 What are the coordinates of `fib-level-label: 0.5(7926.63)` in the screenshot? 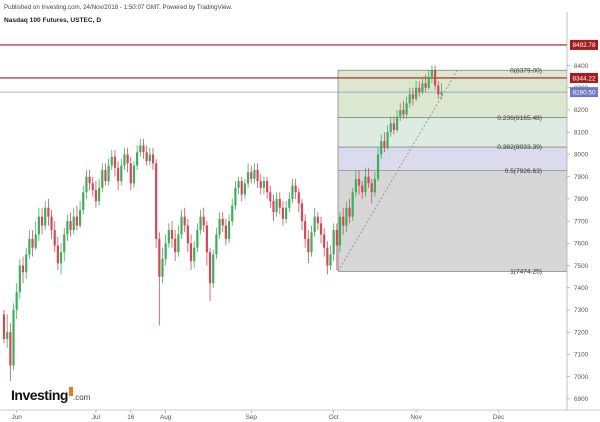 It's located at (523, 171).